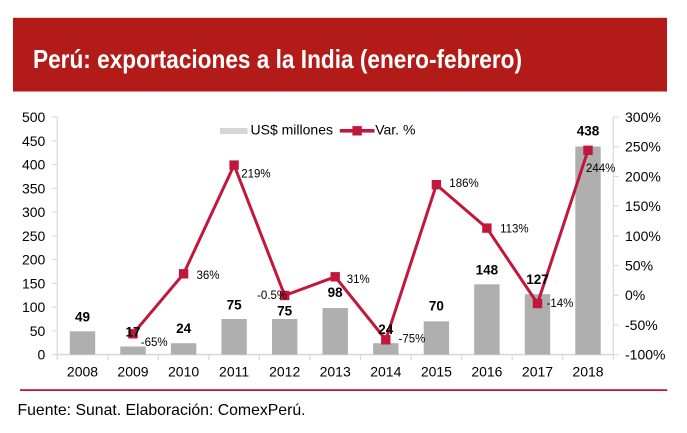  What do you see at coordinates (487, 269) in the screenshot?
I see `svg-text: 148` at bounding box center [487, 269].